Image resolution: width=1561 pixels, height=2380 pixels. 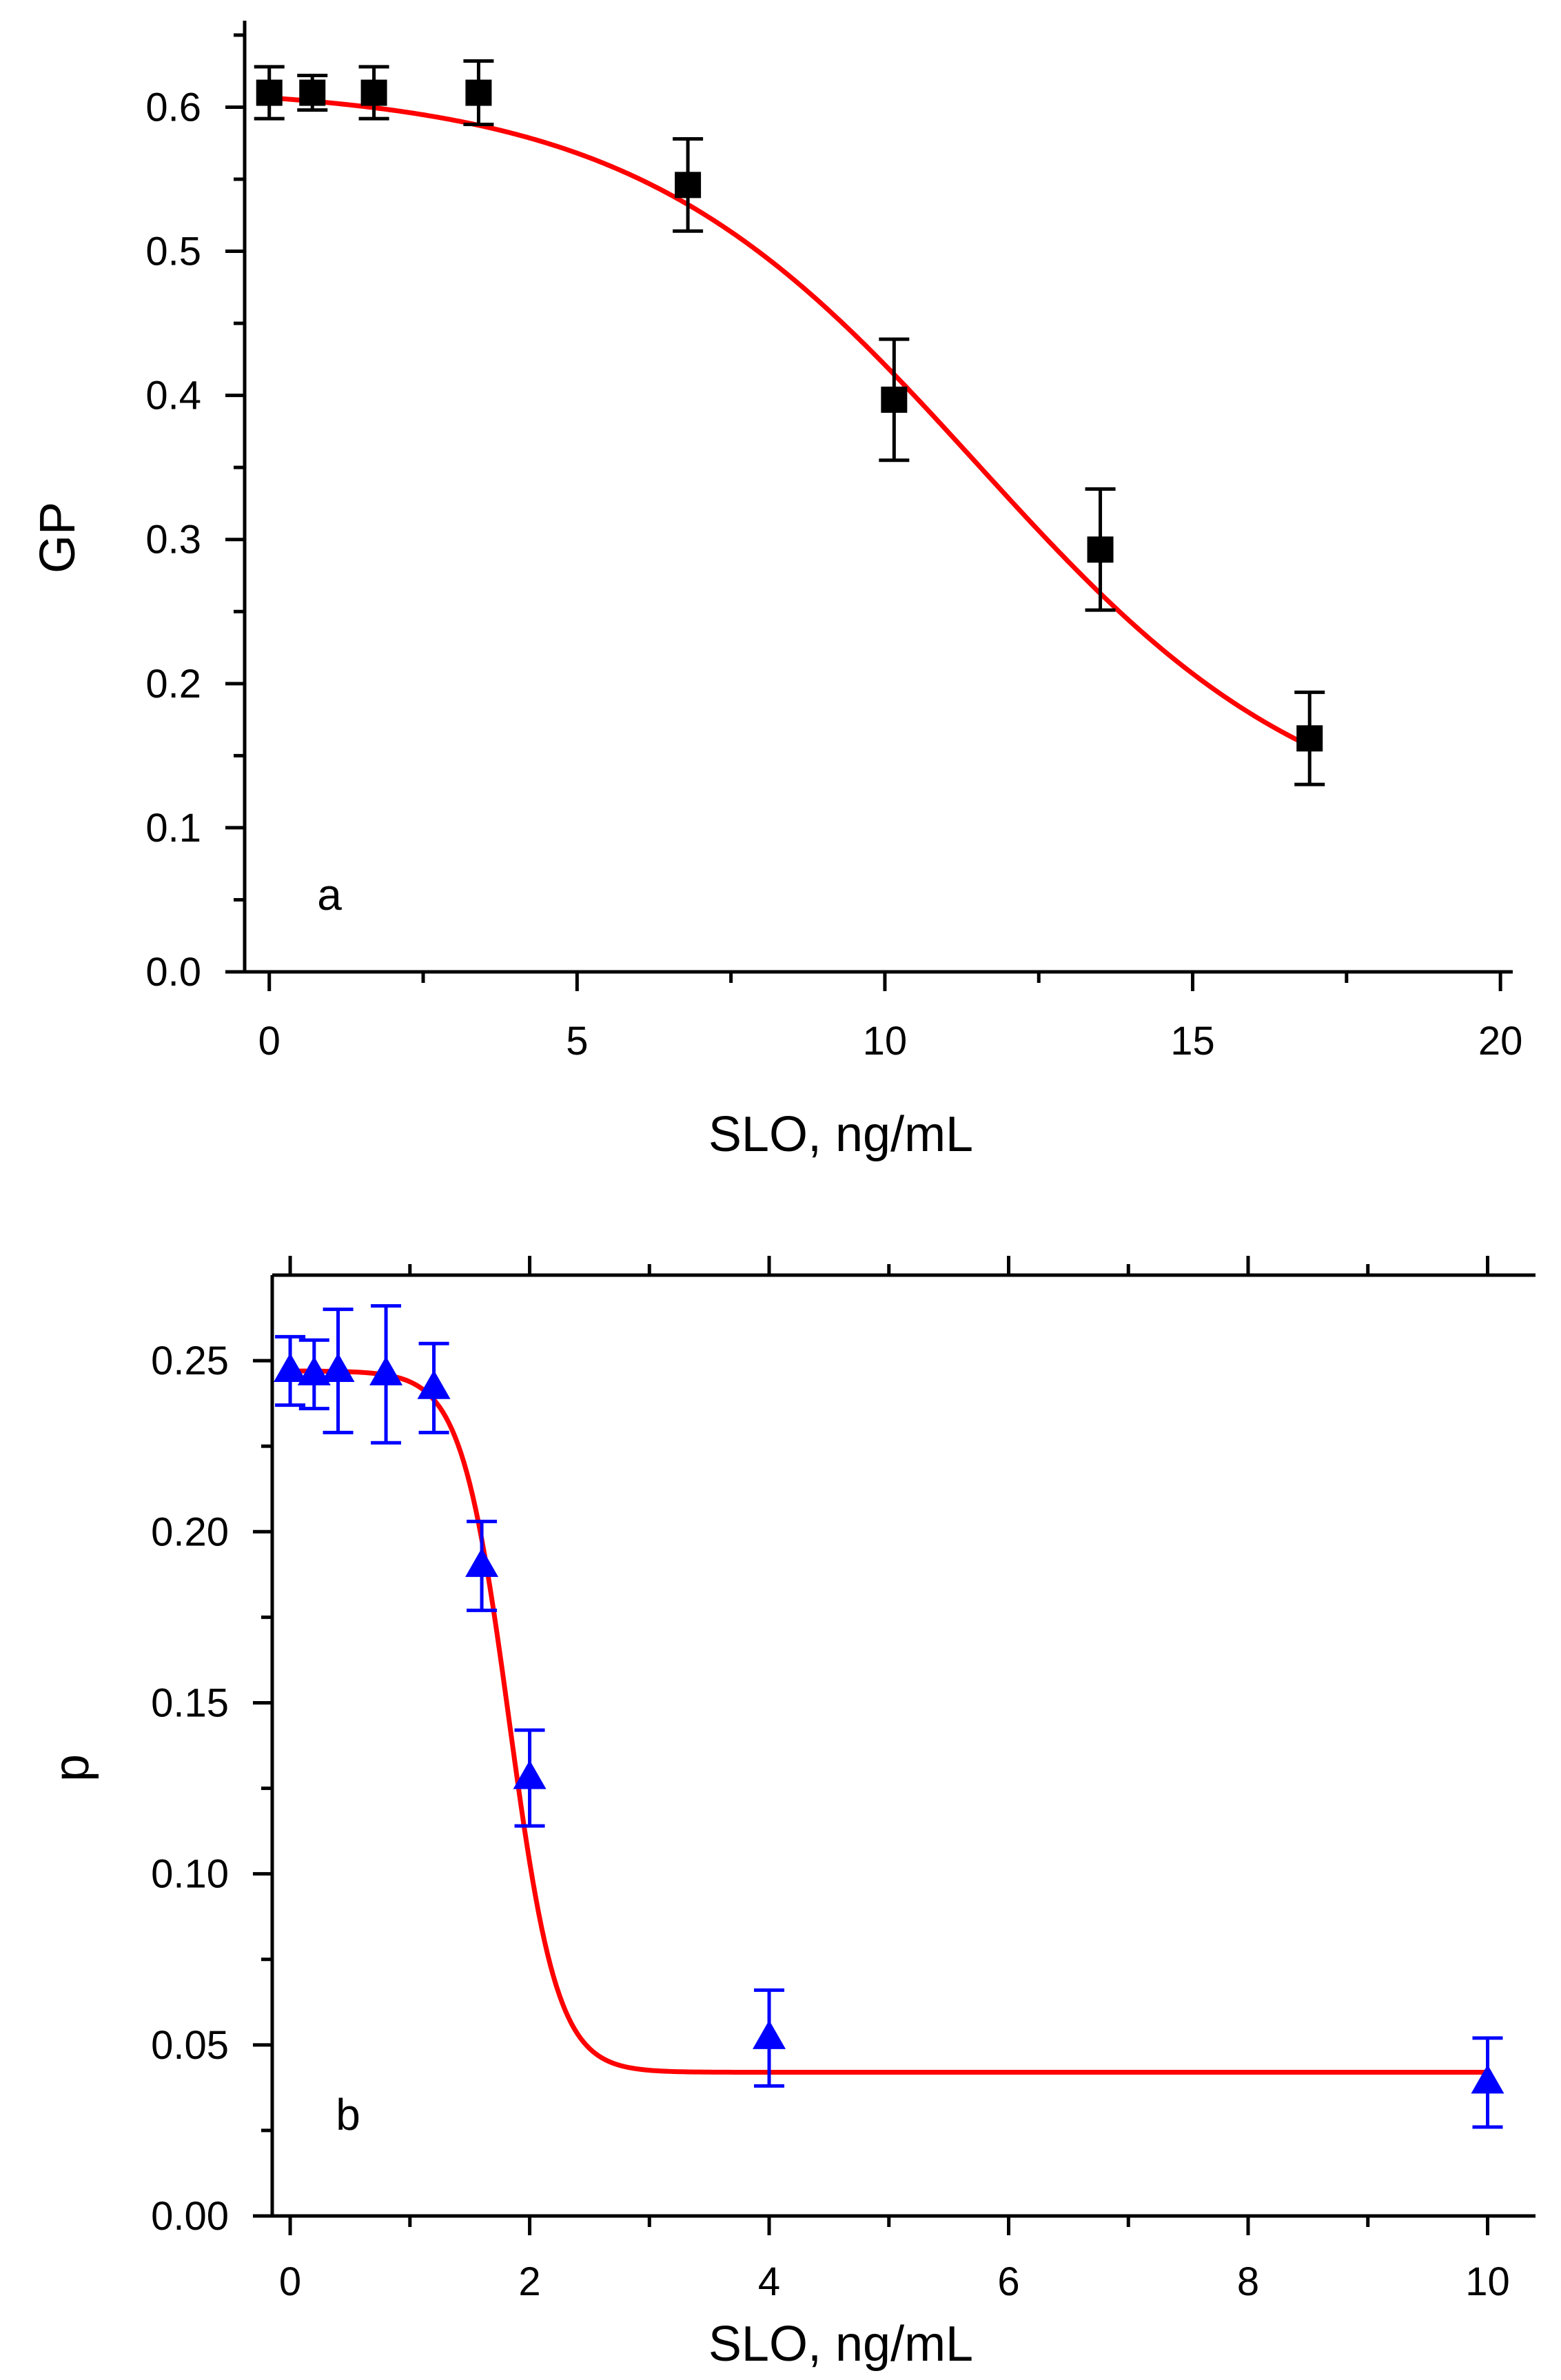 What do you see at coordinates (190, 2045) in the screenshot?
I see `panel-b-y-tick-label: 0.05` at bounding box center [190, 2045].